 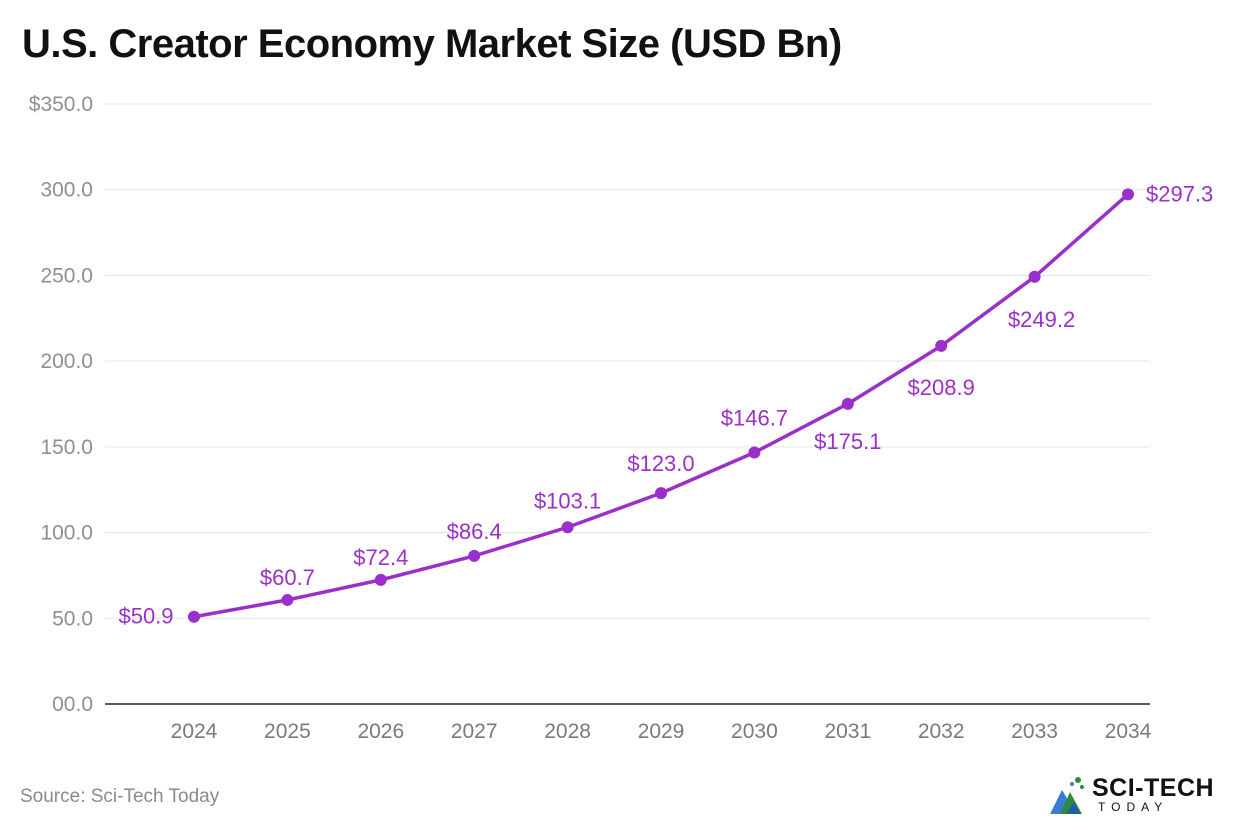 I want to click on sci-tech-today-logo: SCI-TECH TODAY, so click(x=1138, y=794).